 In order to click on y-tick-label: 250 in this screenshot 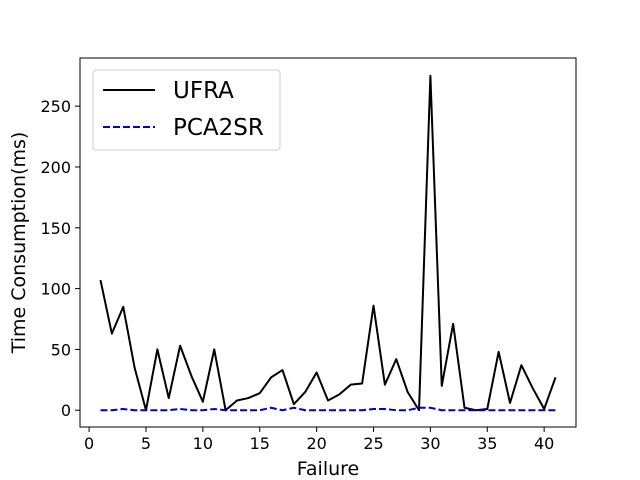, I will do `click(55, 106)`.